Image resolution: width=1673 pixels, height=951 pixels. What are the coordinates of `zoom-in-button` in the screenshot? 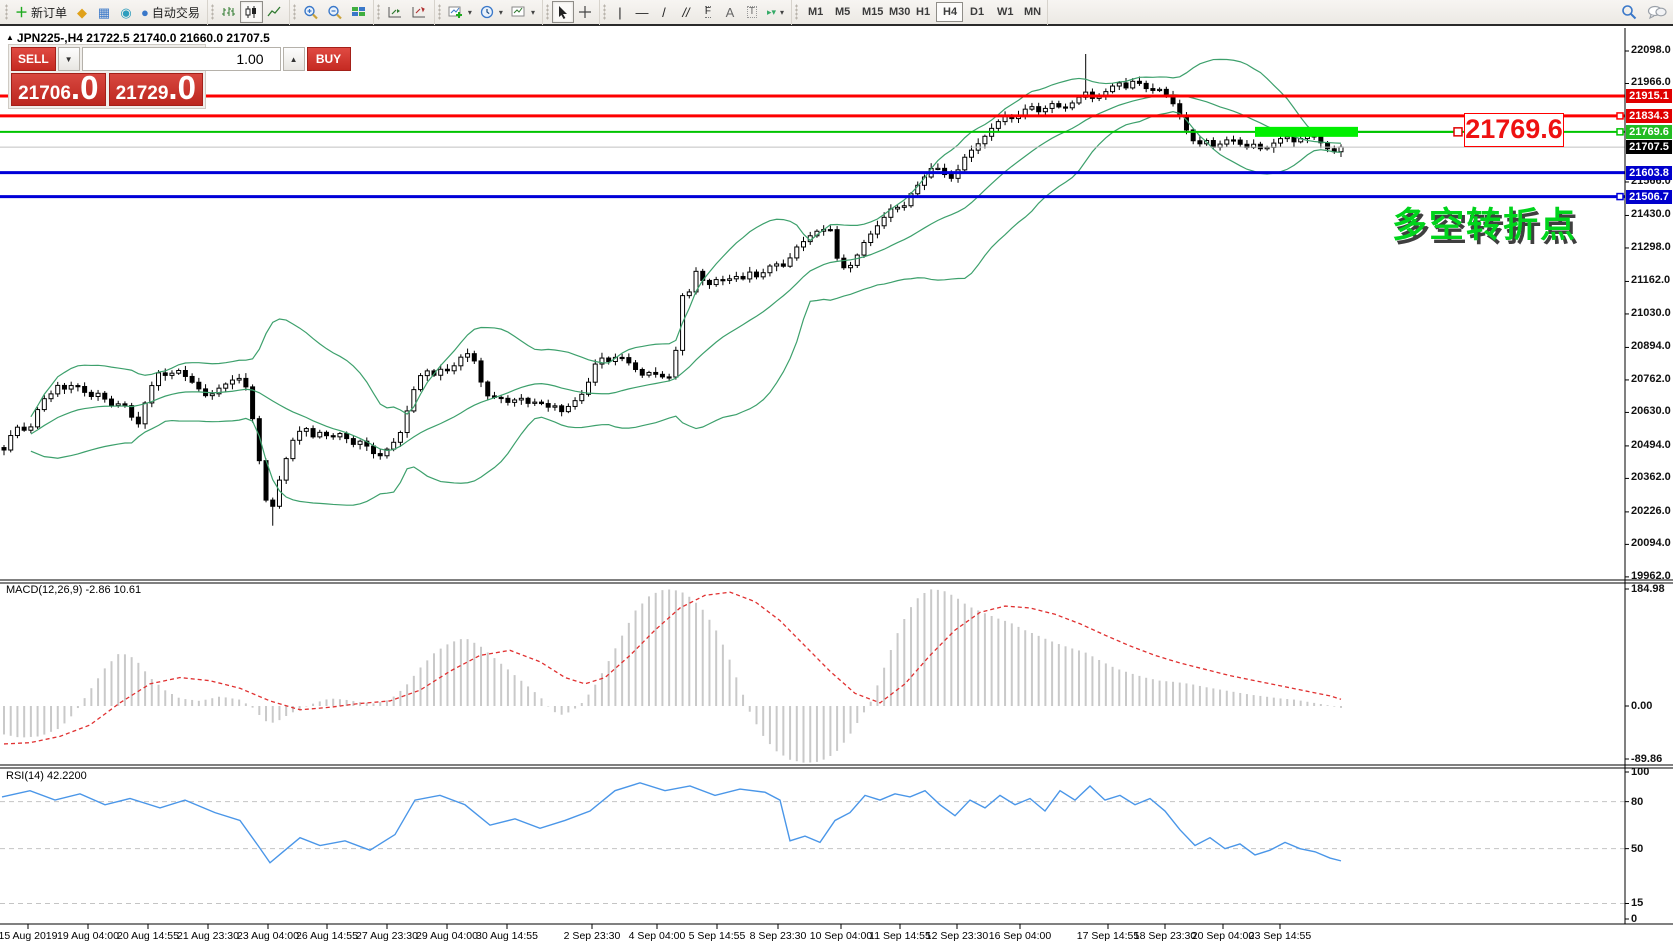 It's located at (311, 12).